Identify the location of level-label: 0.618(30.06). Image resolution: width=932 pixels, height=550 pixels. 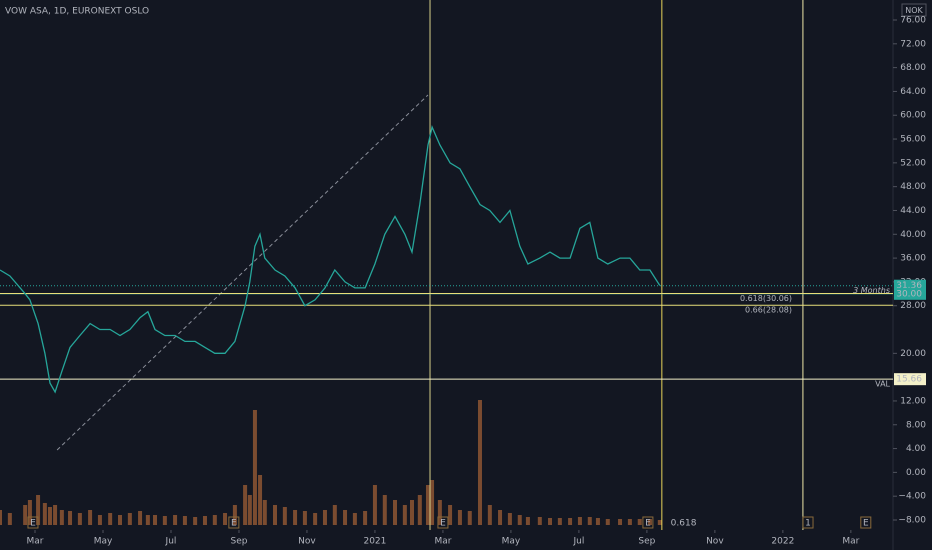
(766, 298).